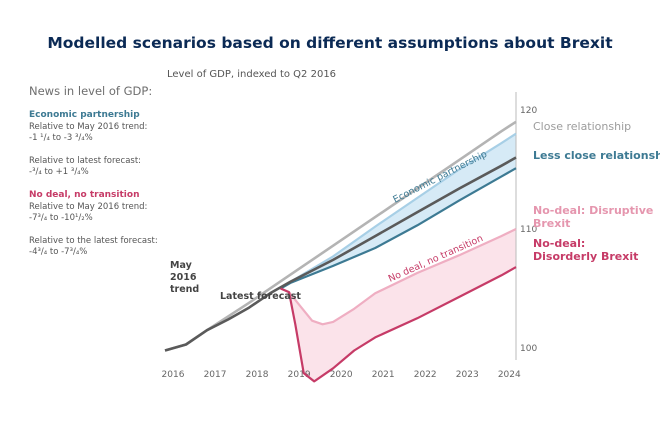 The image size is (660, 431). I want to click on end-label-3: Disorderly Brexit, so click(585, 256).